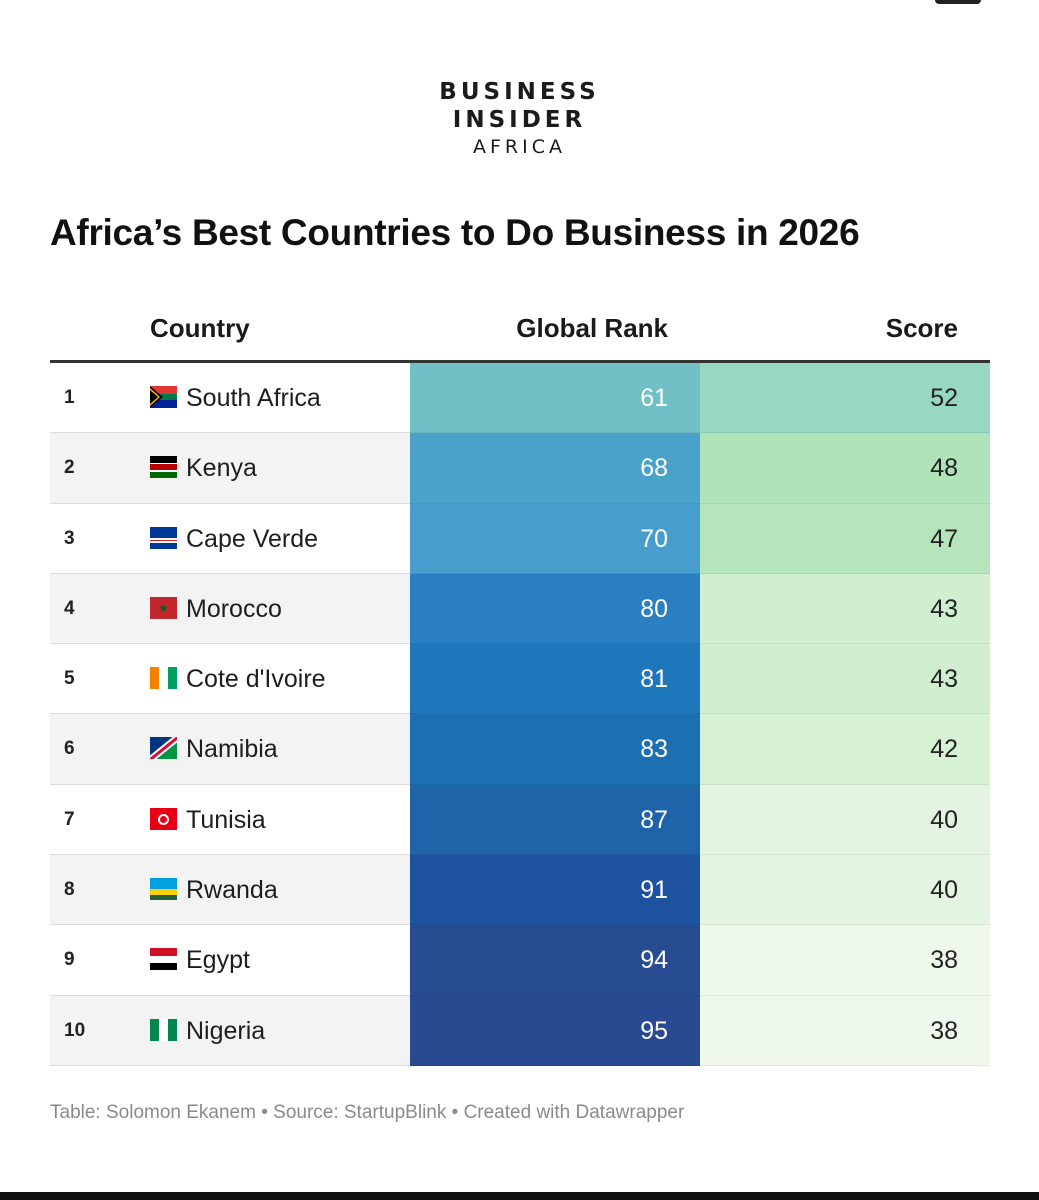  What do you see at coordinates (845, 468) in the screenshot?
I see `score-cell: 48` at bounding box center [845, 468].